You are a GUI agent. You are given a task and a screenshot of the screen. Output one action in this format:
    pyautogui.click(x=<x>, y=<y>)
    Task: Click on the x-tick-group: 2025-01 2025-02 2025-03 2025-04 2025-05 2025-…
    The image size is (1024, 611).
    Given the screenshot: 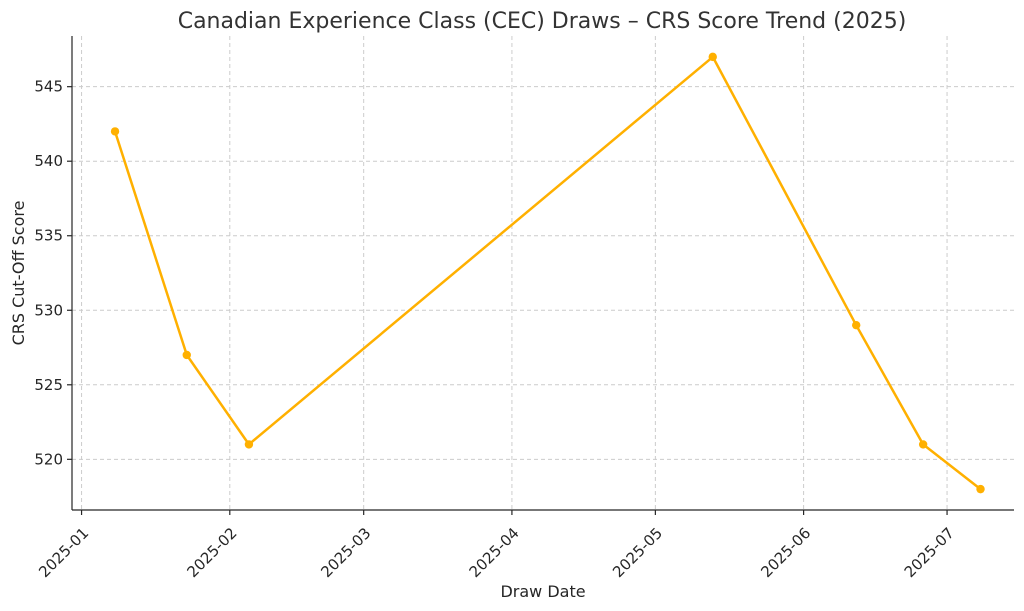 What is the action you would take?
    pyautogui.click(x=496, y=545)
    